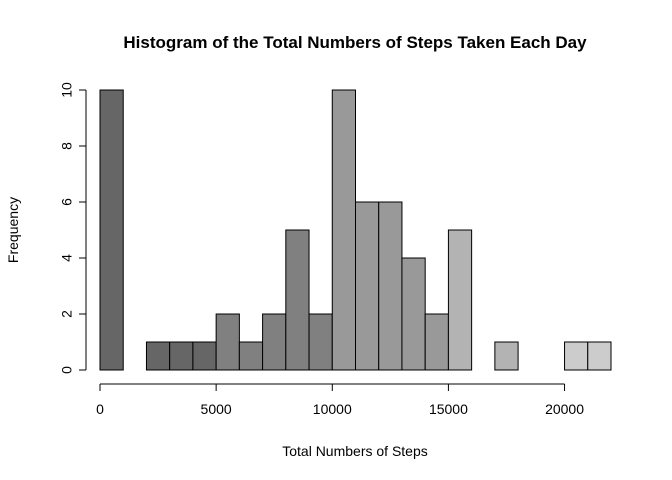  I want to click on x-tick-label: 10000, so click(332, 409).